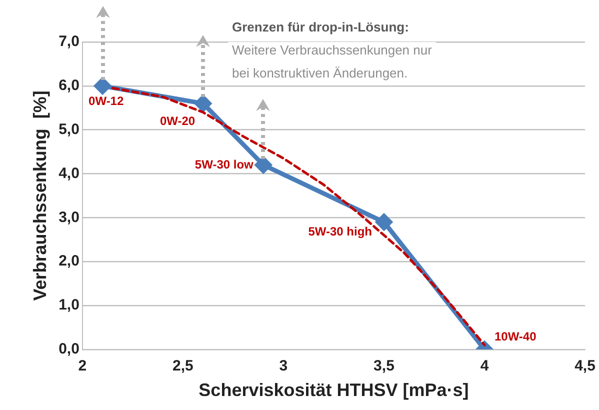 The image size is (599, 410). Describe the element at coordinates (585, 366) in the screenshot. I see `x-tick-label: 4,5` at that location.